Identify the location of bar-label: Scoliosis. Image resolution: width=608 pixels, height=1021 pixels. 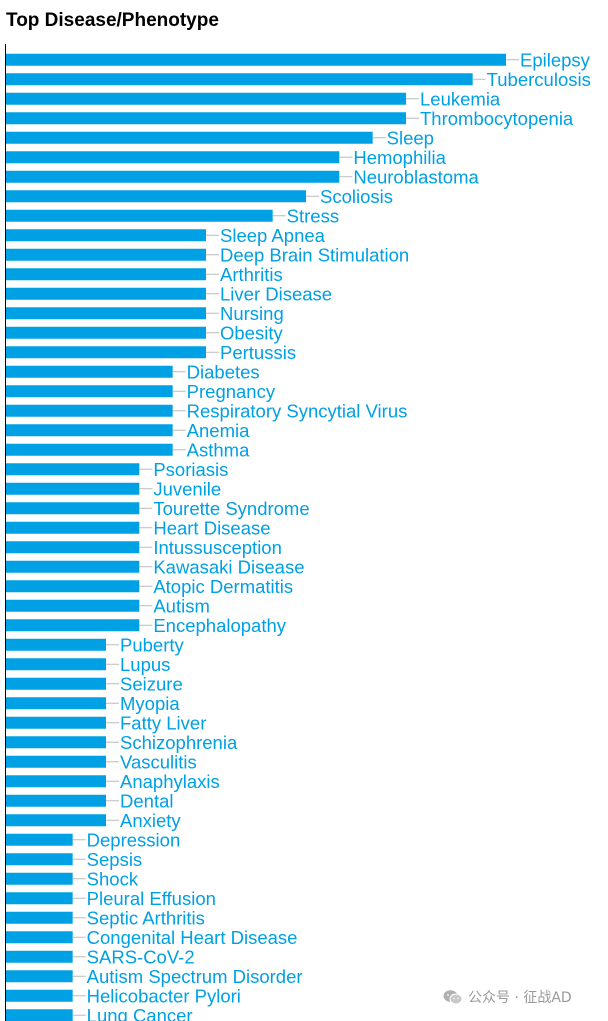
(356, 196).